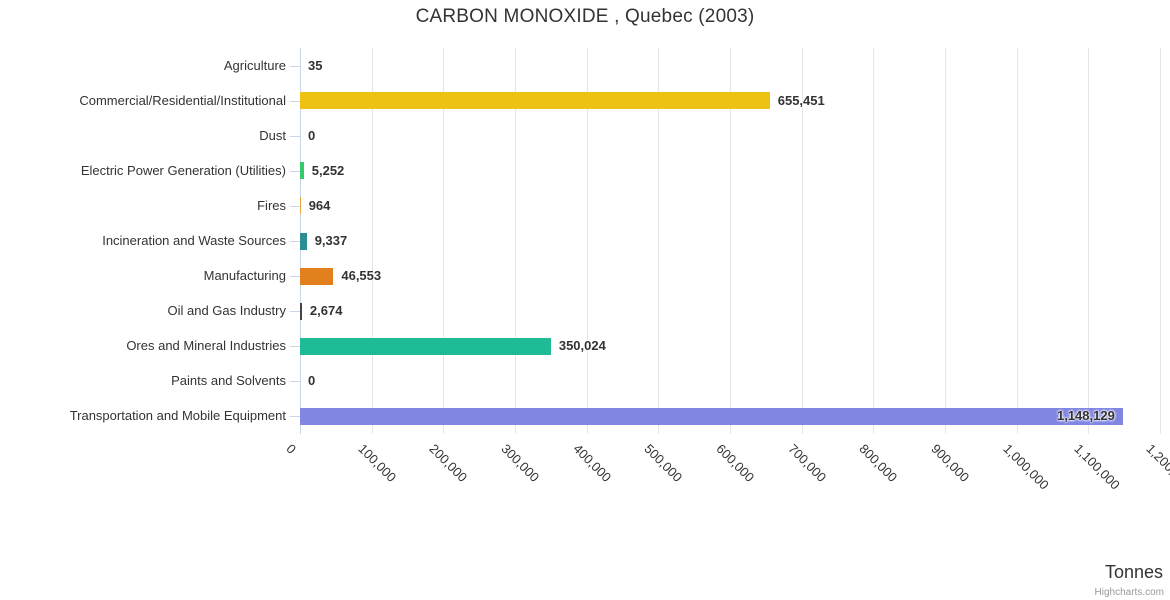  Describe the element at coordinates (711, 416) in the screenshot. I see `bar-transportation-and-mobile-equipment` at that location.